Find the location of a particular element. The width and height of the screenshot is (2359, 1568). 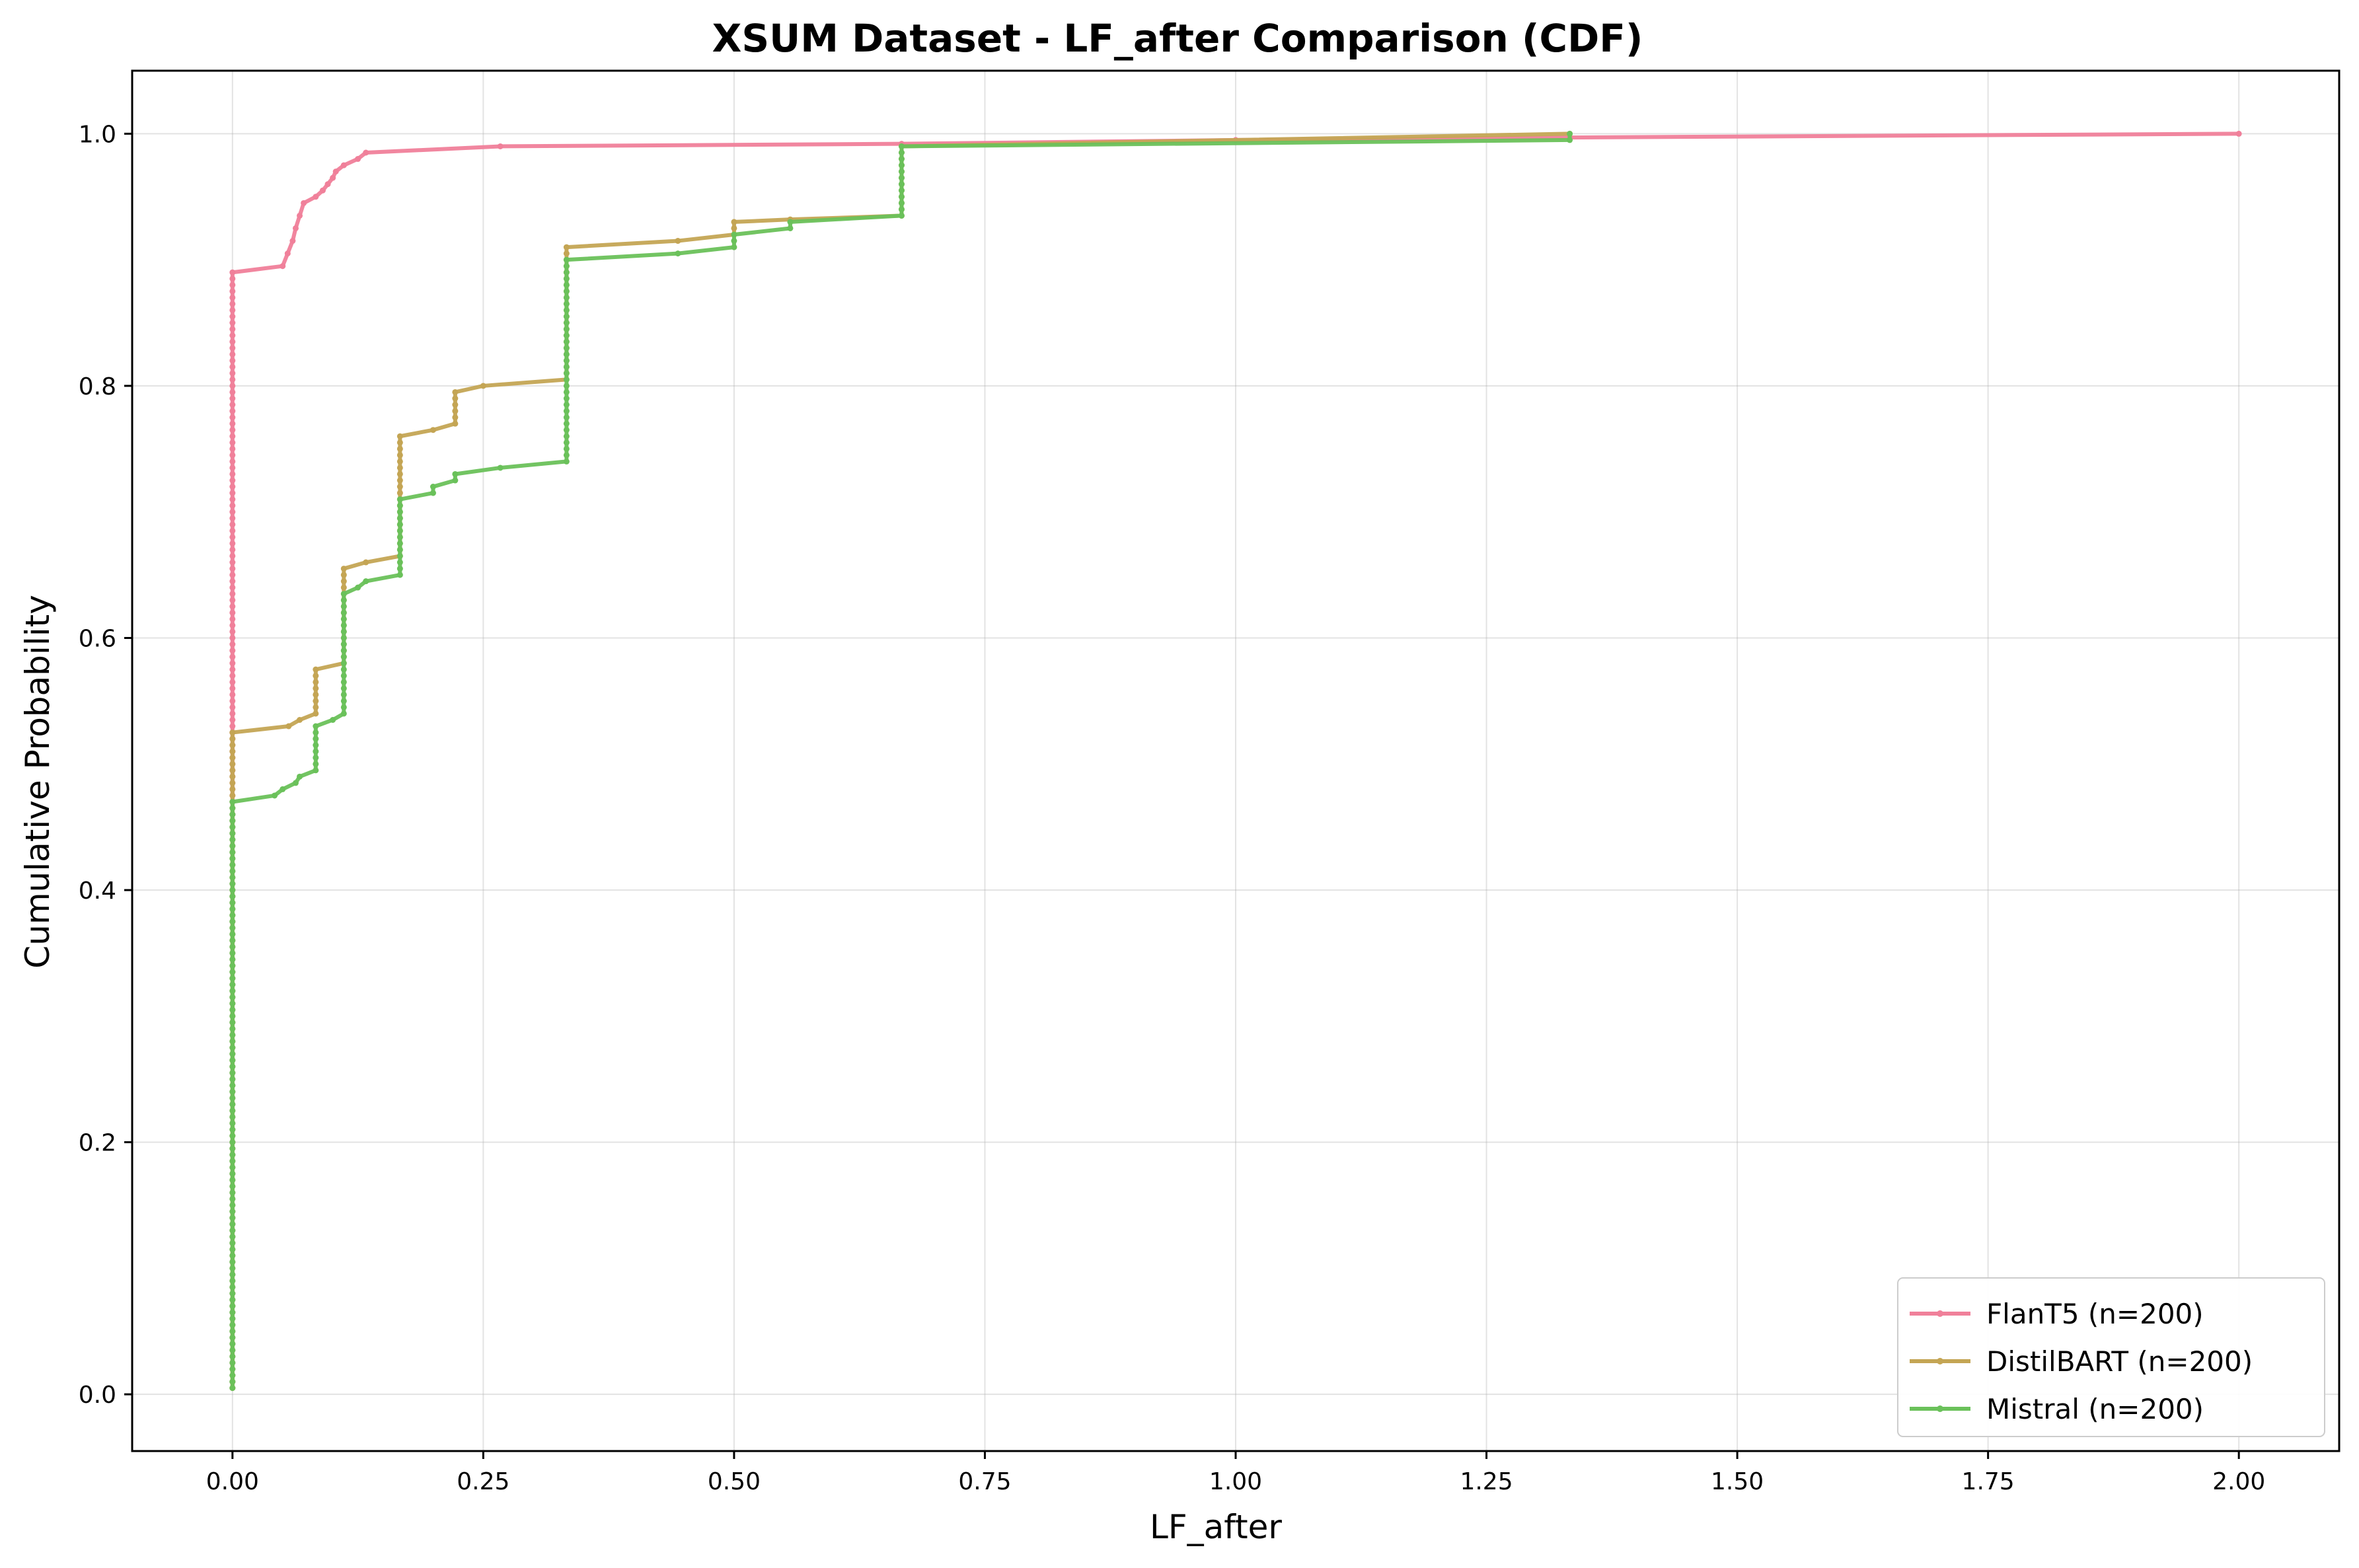

y-axis-label: Cumulative Probability is located at coordinates (38, 782).